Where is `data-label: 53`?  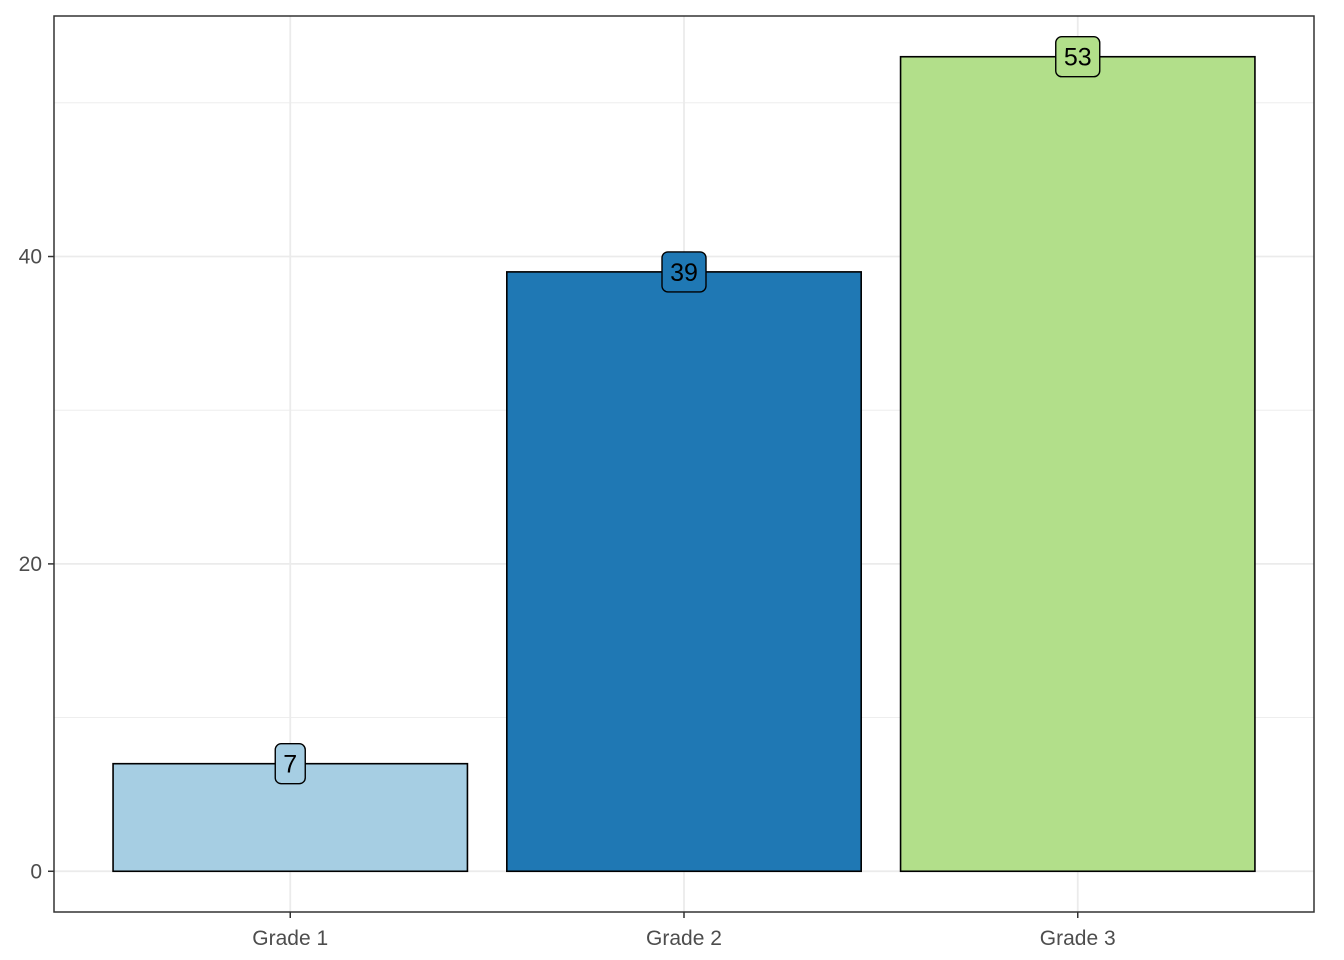 data-label: 53 is located at coordinates (1078, 58).